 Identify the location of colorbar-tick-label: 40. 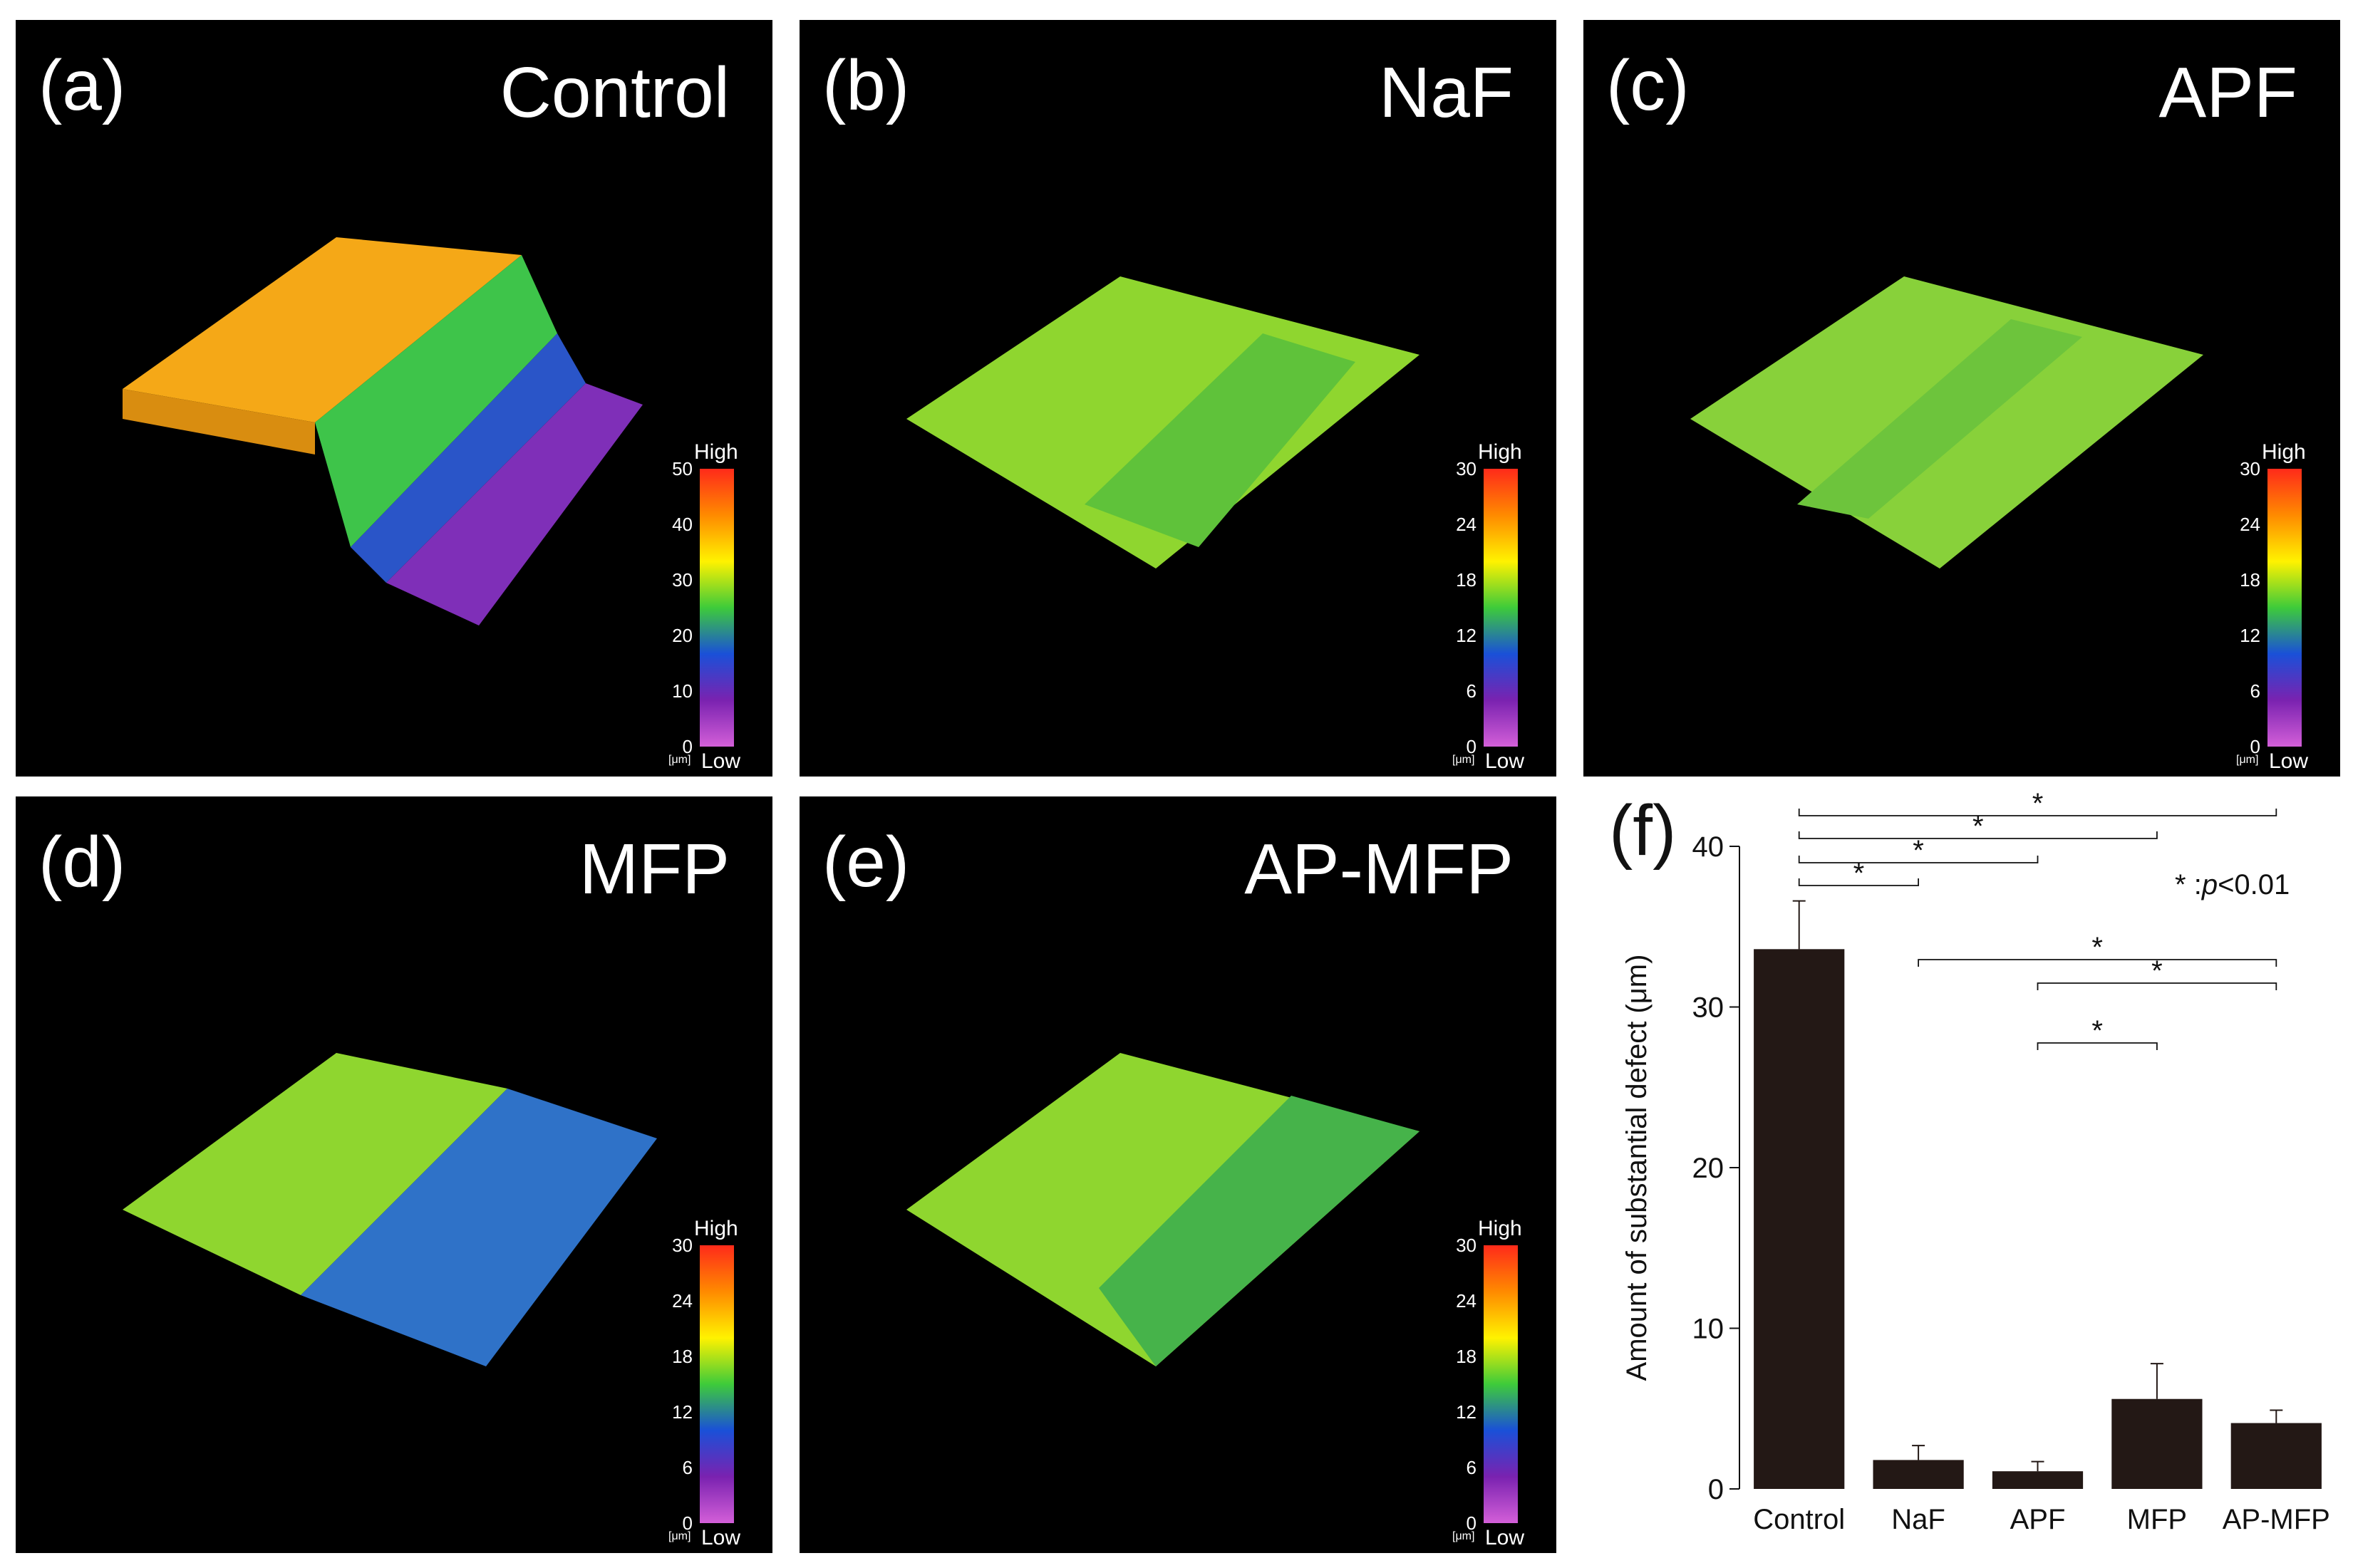
(682, 524).